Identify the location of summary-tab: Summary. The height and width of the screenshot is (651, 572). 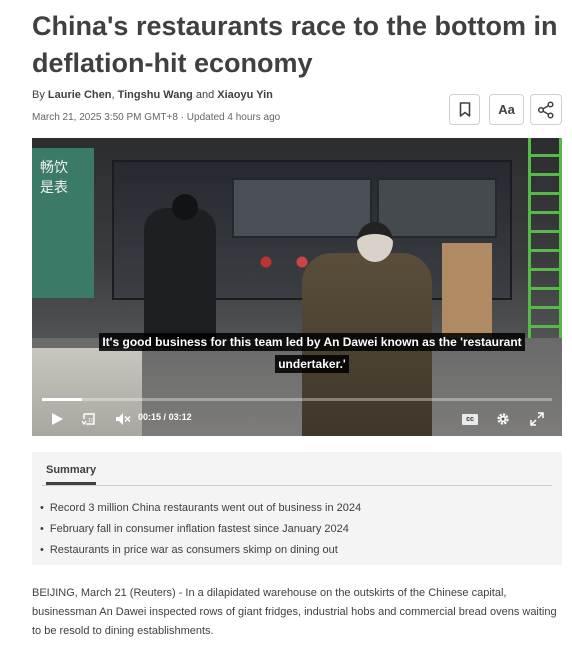
(71, 474).